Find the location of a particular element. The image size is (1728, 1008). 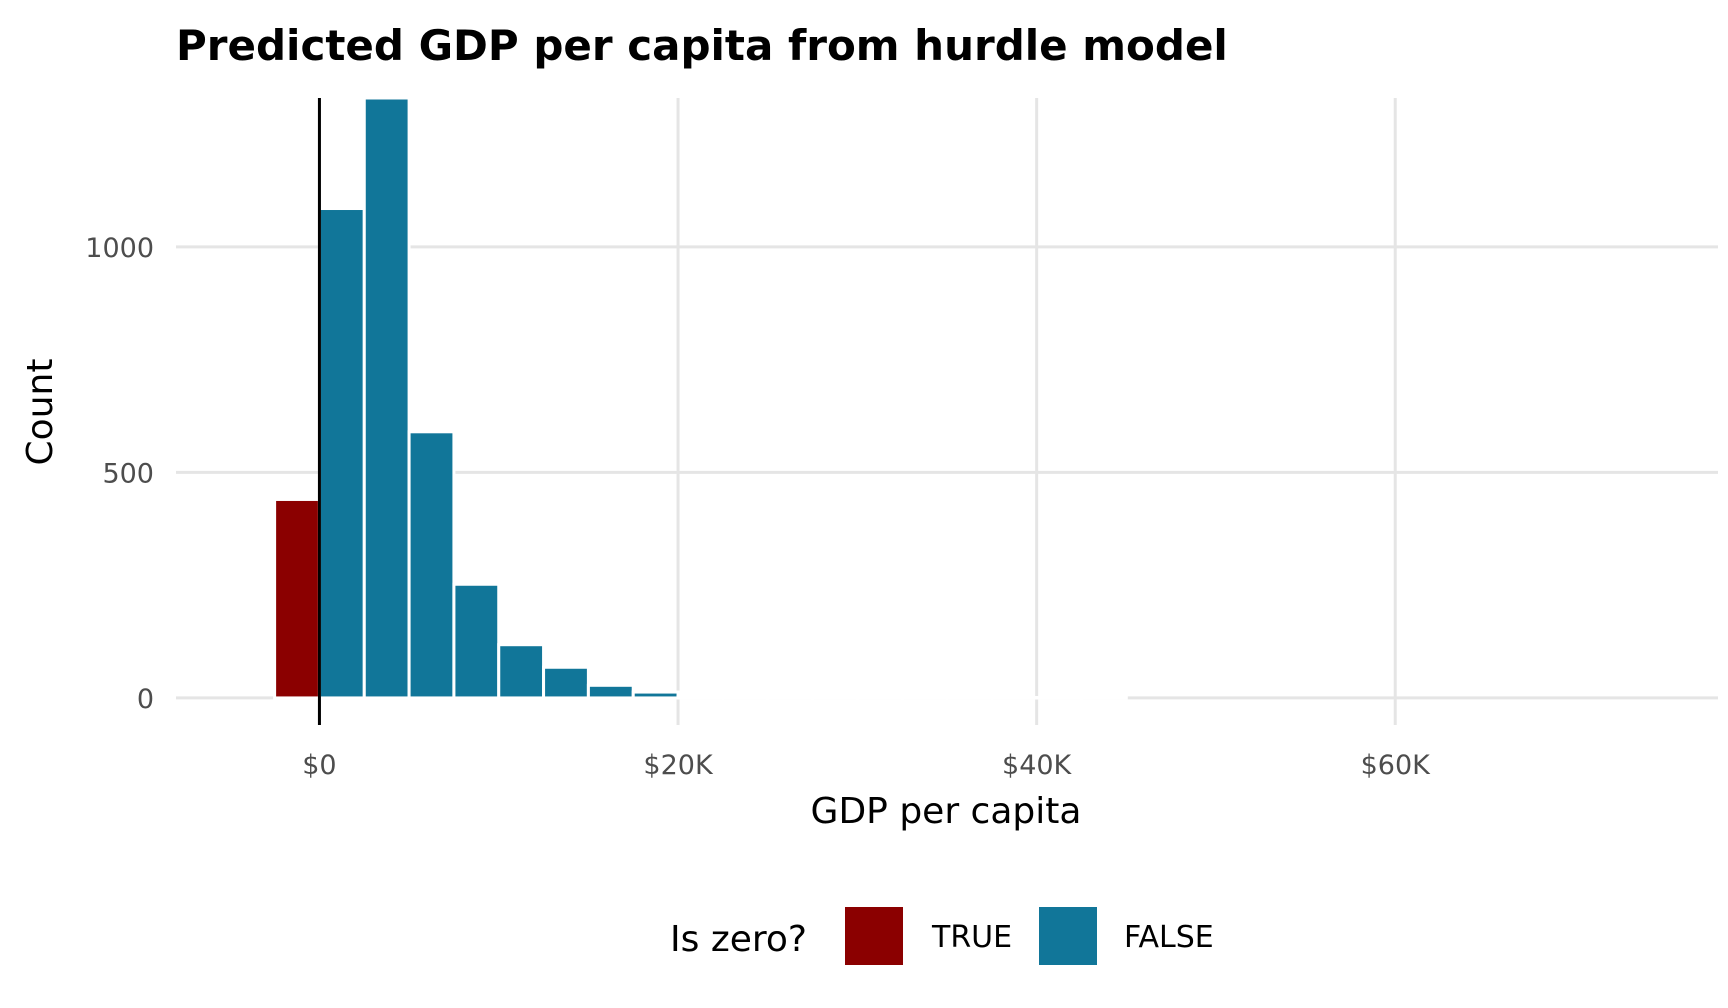

x-tick-label: $40K is located at coordinates (1037, 765).